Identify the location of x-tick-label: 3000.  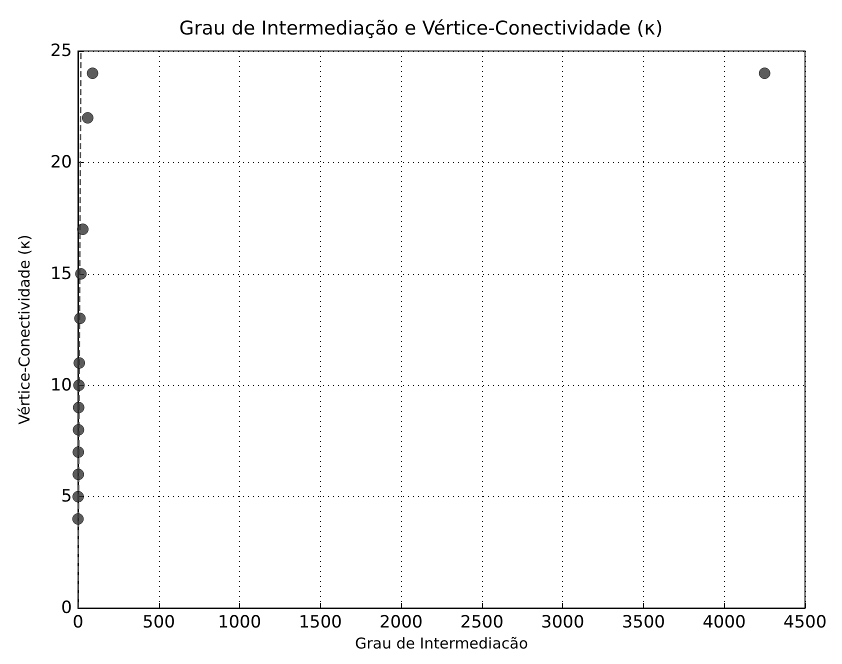
(562, 622).